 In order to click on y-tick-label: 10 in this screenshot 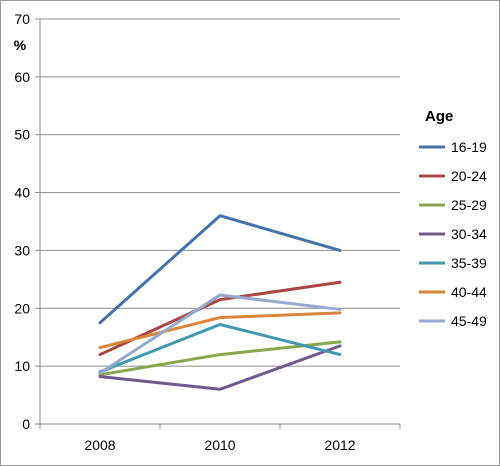, I will do `click(22, 366)`.